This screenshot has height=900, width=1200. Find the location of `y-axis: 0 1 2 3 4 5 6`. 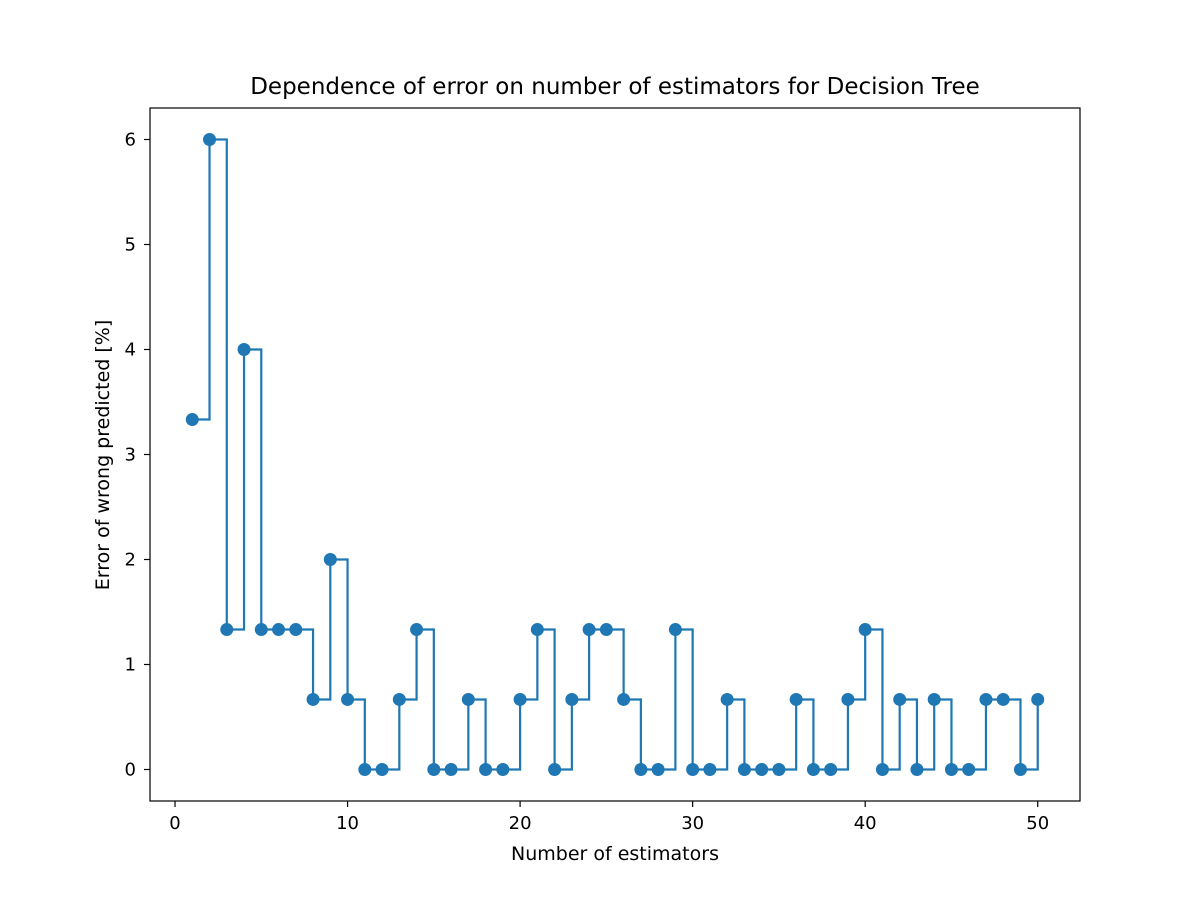

y-axis: 0 1 2 3 4 5 6 is located at coordinates (137, 455).